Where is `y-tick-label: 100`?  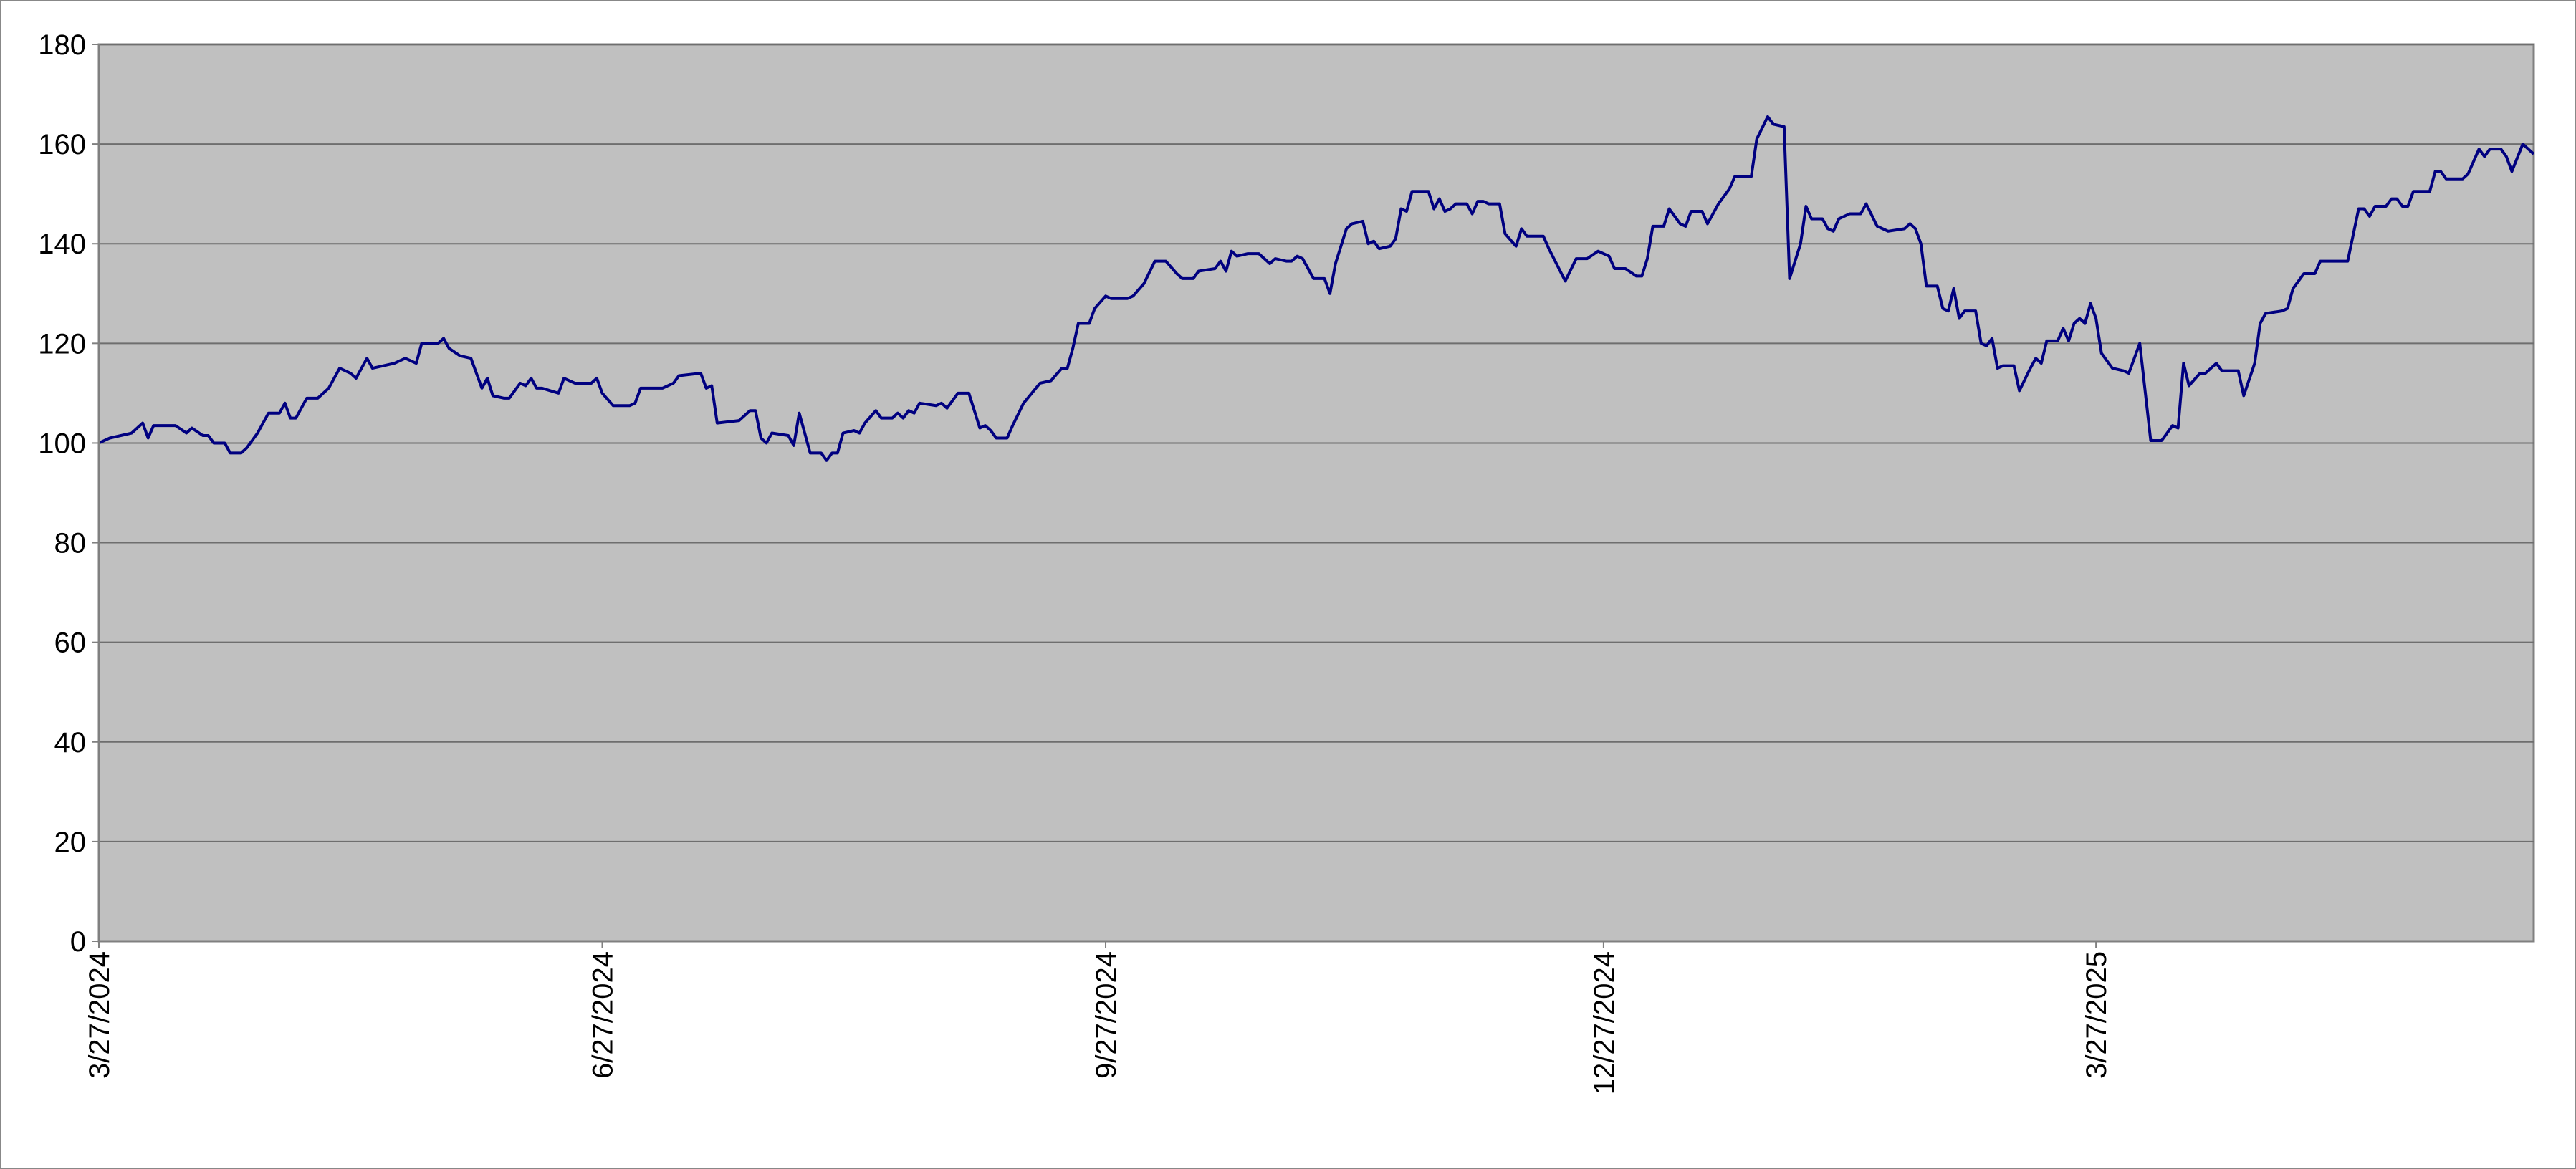
y-tick-label: 100 is located at coordinates (62, 443).